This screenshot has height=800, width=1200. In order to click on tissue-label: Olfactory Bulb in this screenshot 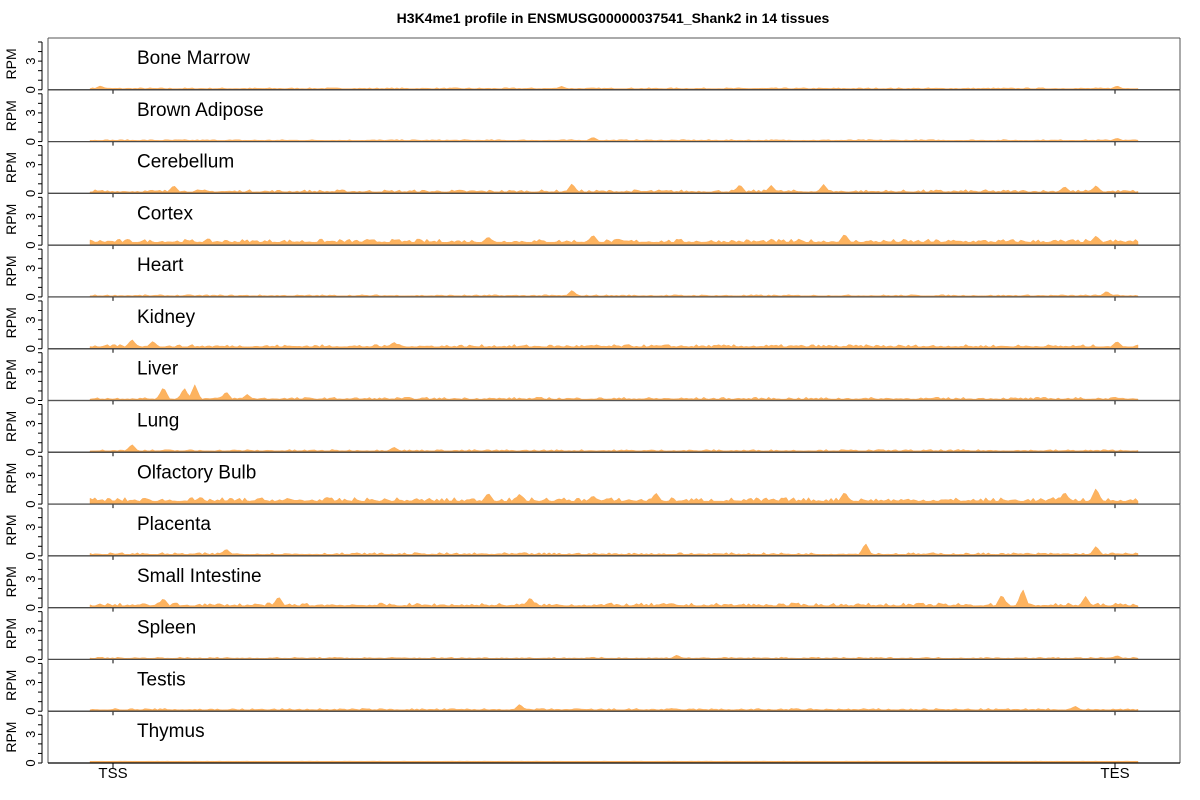, I will do `click(196, 472)`.